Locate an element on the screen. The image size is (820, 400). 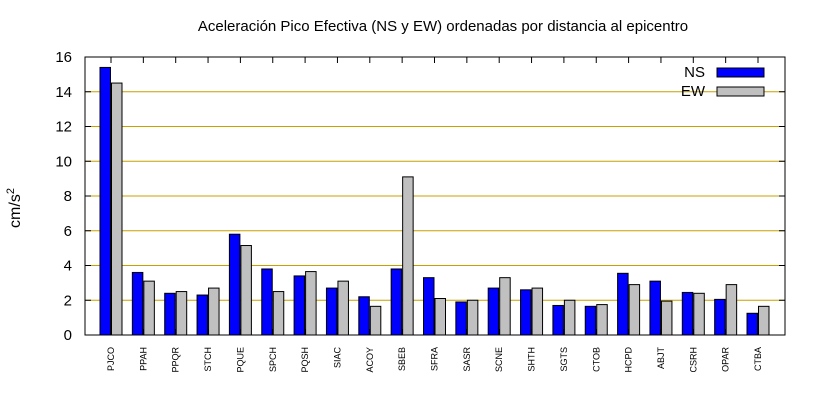
bar-ew-pque is located at coordinates (246, 290).